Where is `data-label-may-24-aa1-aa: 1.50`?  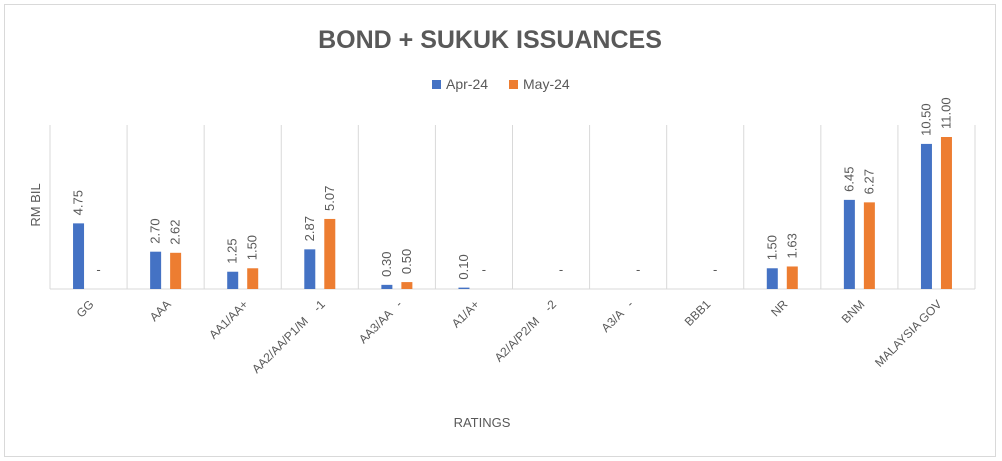 data-label-may-24-aa1-aa: 1.50 is located at coordinates (252, 247).